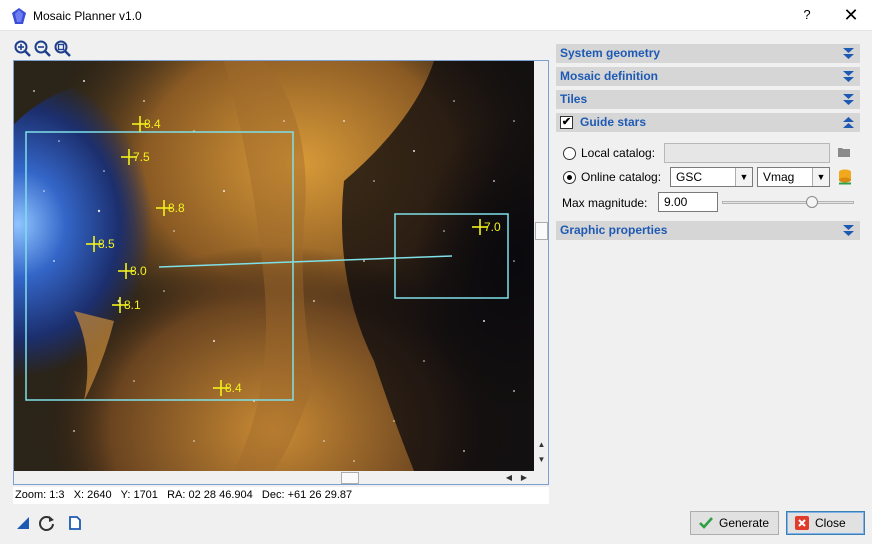 This screenshot has width=872, height=544. What do you see at coordinates (574, 99) in the screenshot?
I see `section-tiles-label: Tiles` at bounding box center [574, 99].